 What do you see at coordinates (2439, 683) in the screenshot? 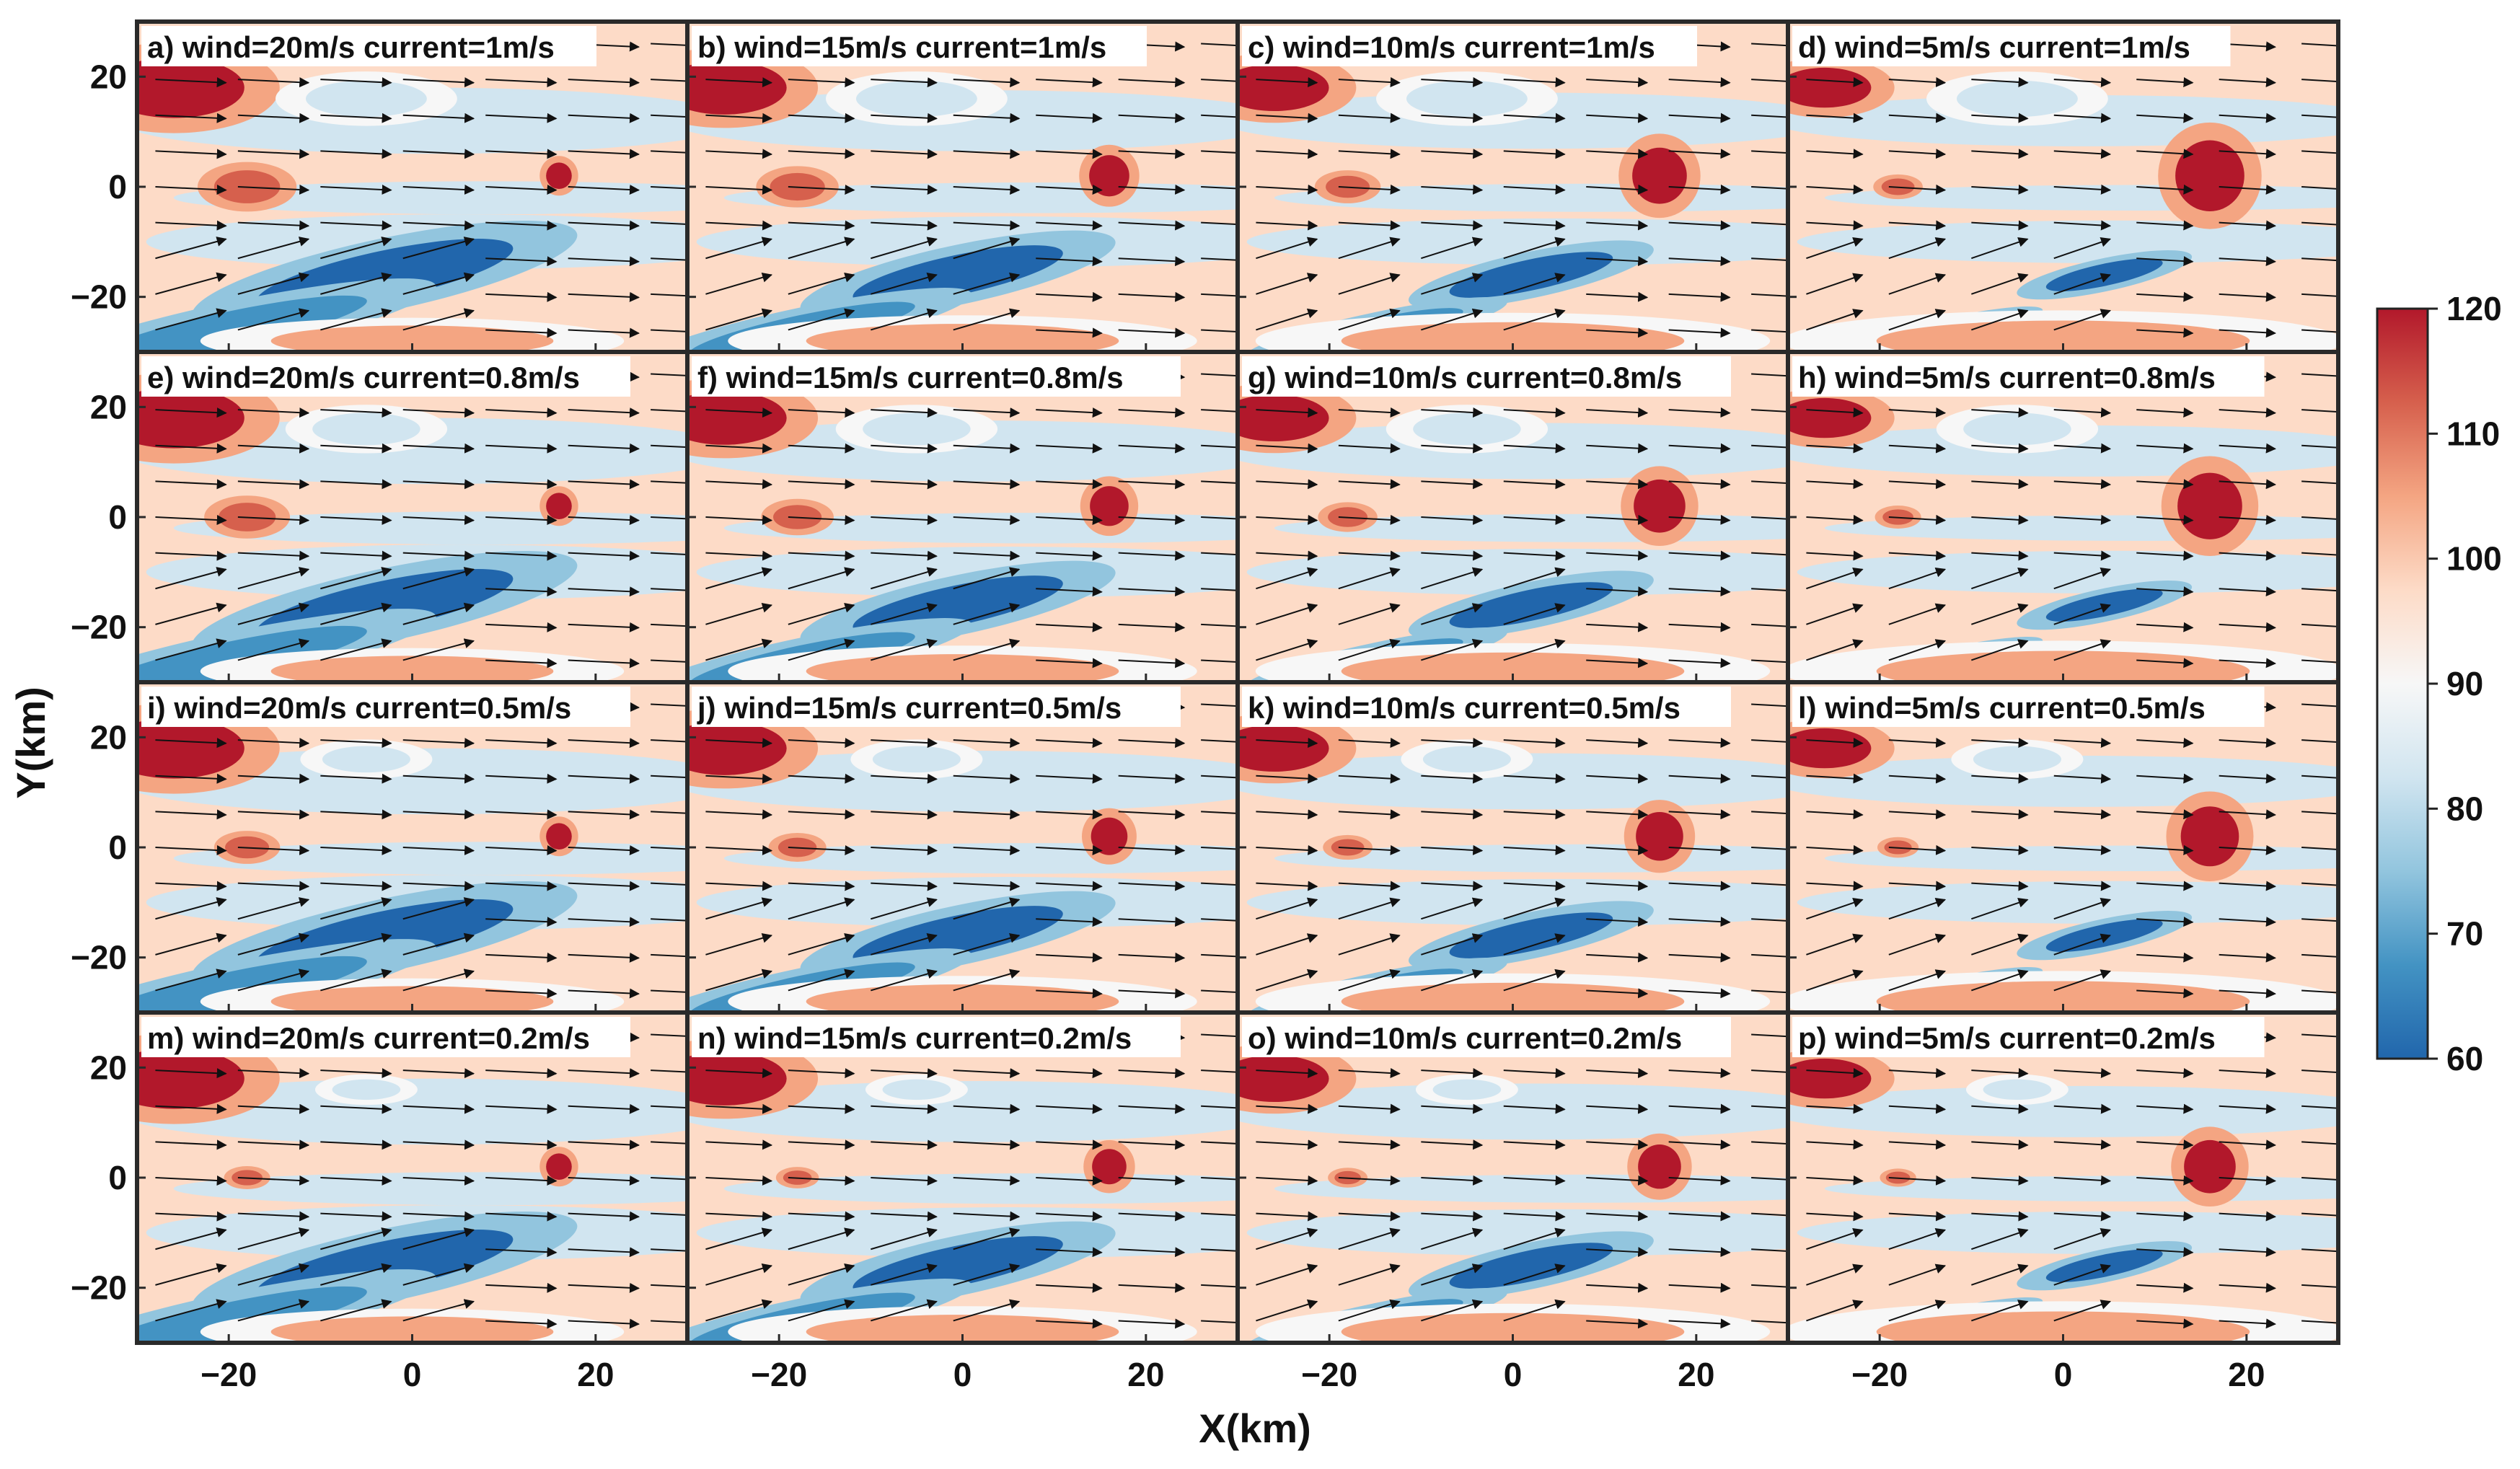
I see `colorbar: 120 110 100 90 80 70 60` at bounding box center [2439, 683].